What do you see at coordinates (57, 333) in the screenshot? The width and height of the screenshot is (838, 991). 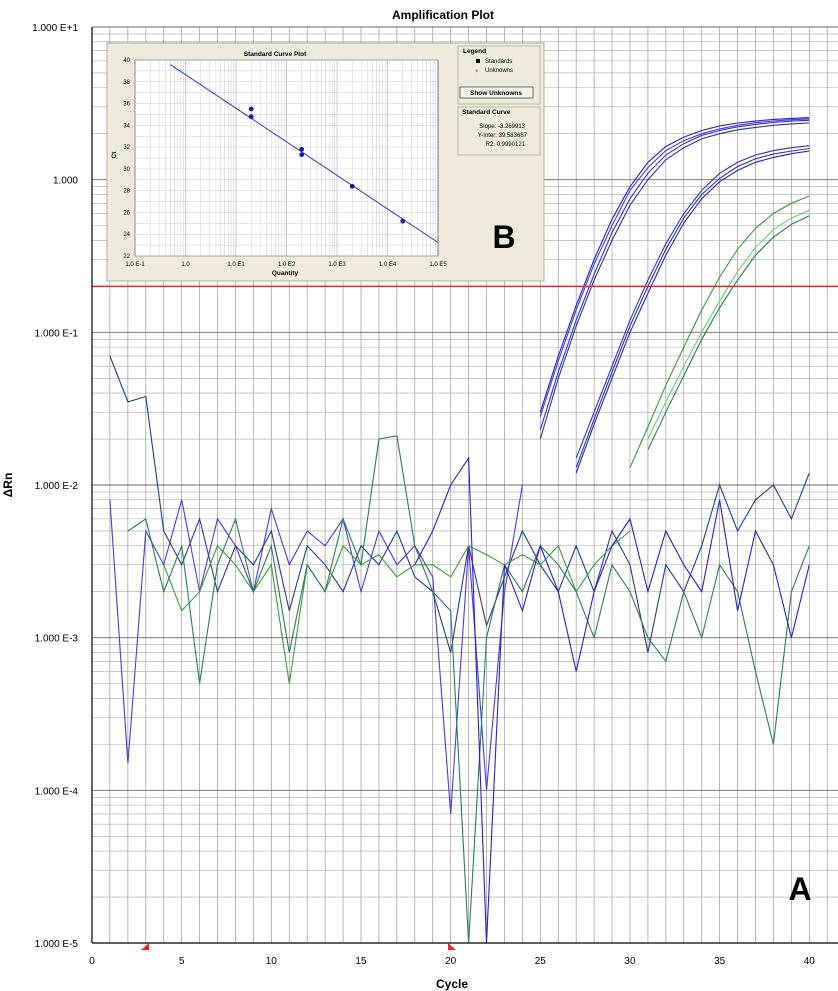 I see `main-y-tick-label: 1.000 E-1` at bounding box center [57, 333].